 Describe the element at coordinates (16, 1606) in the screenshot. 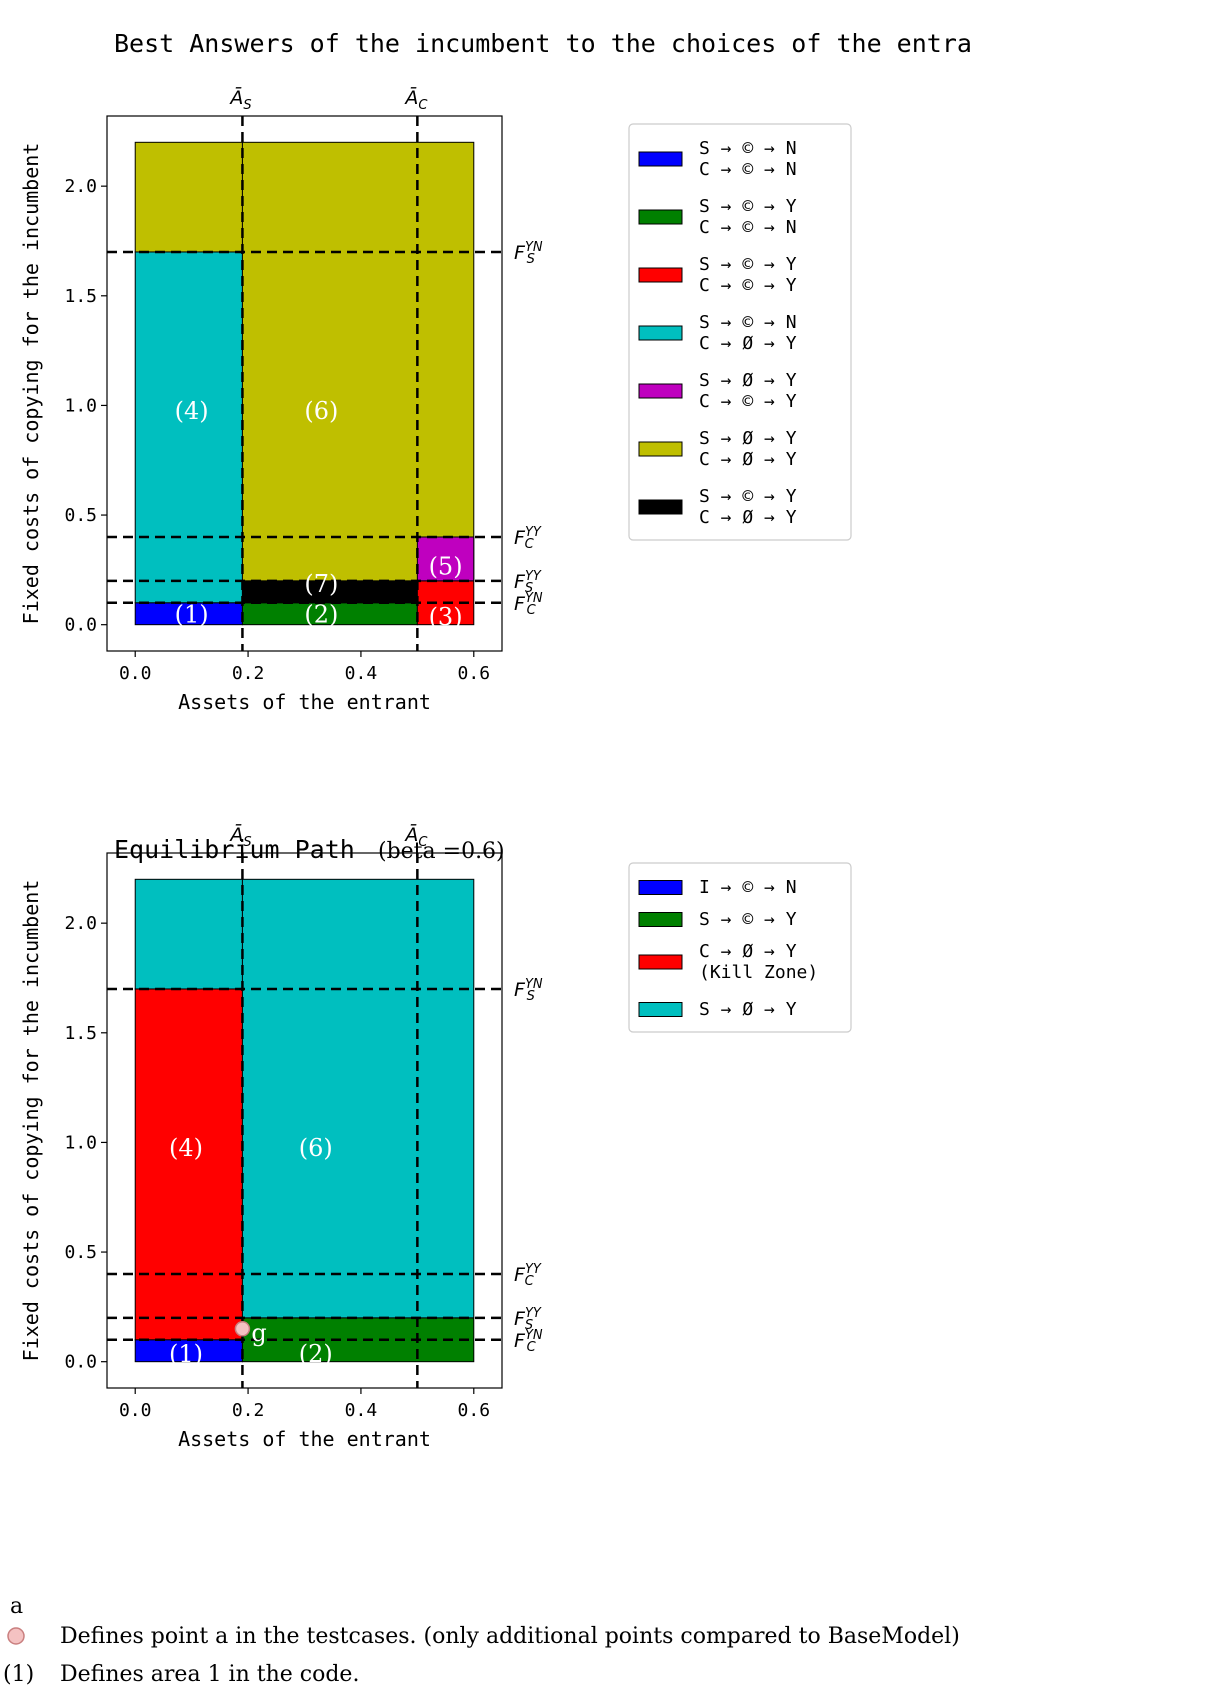

I see `footnote-point-caption: a` at that location.